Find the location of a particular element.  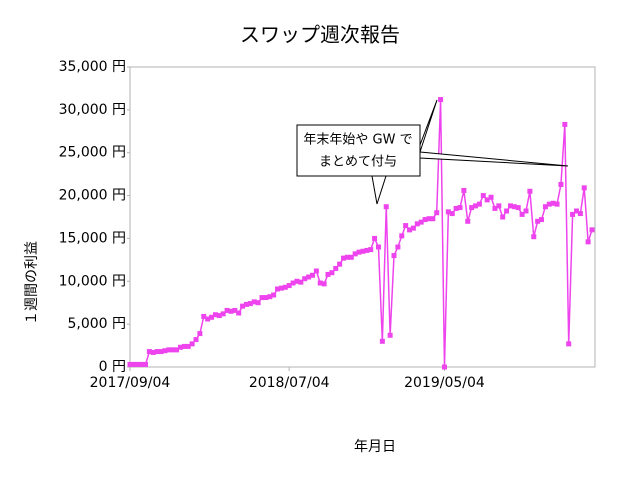

y-tick-label: 5,000 円 is located at coordinates (96, 324).